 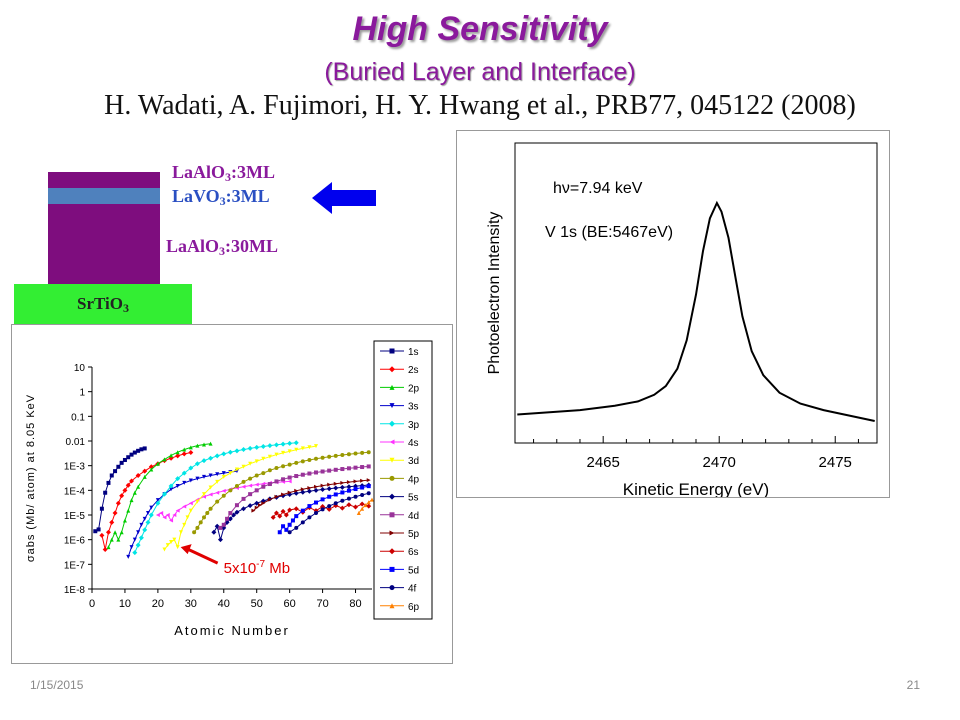 What do you see at coordinates (413, 570) in the screenshot?
I see `xs-legend-label-5d: 5d` at bounding box center [413, 570].